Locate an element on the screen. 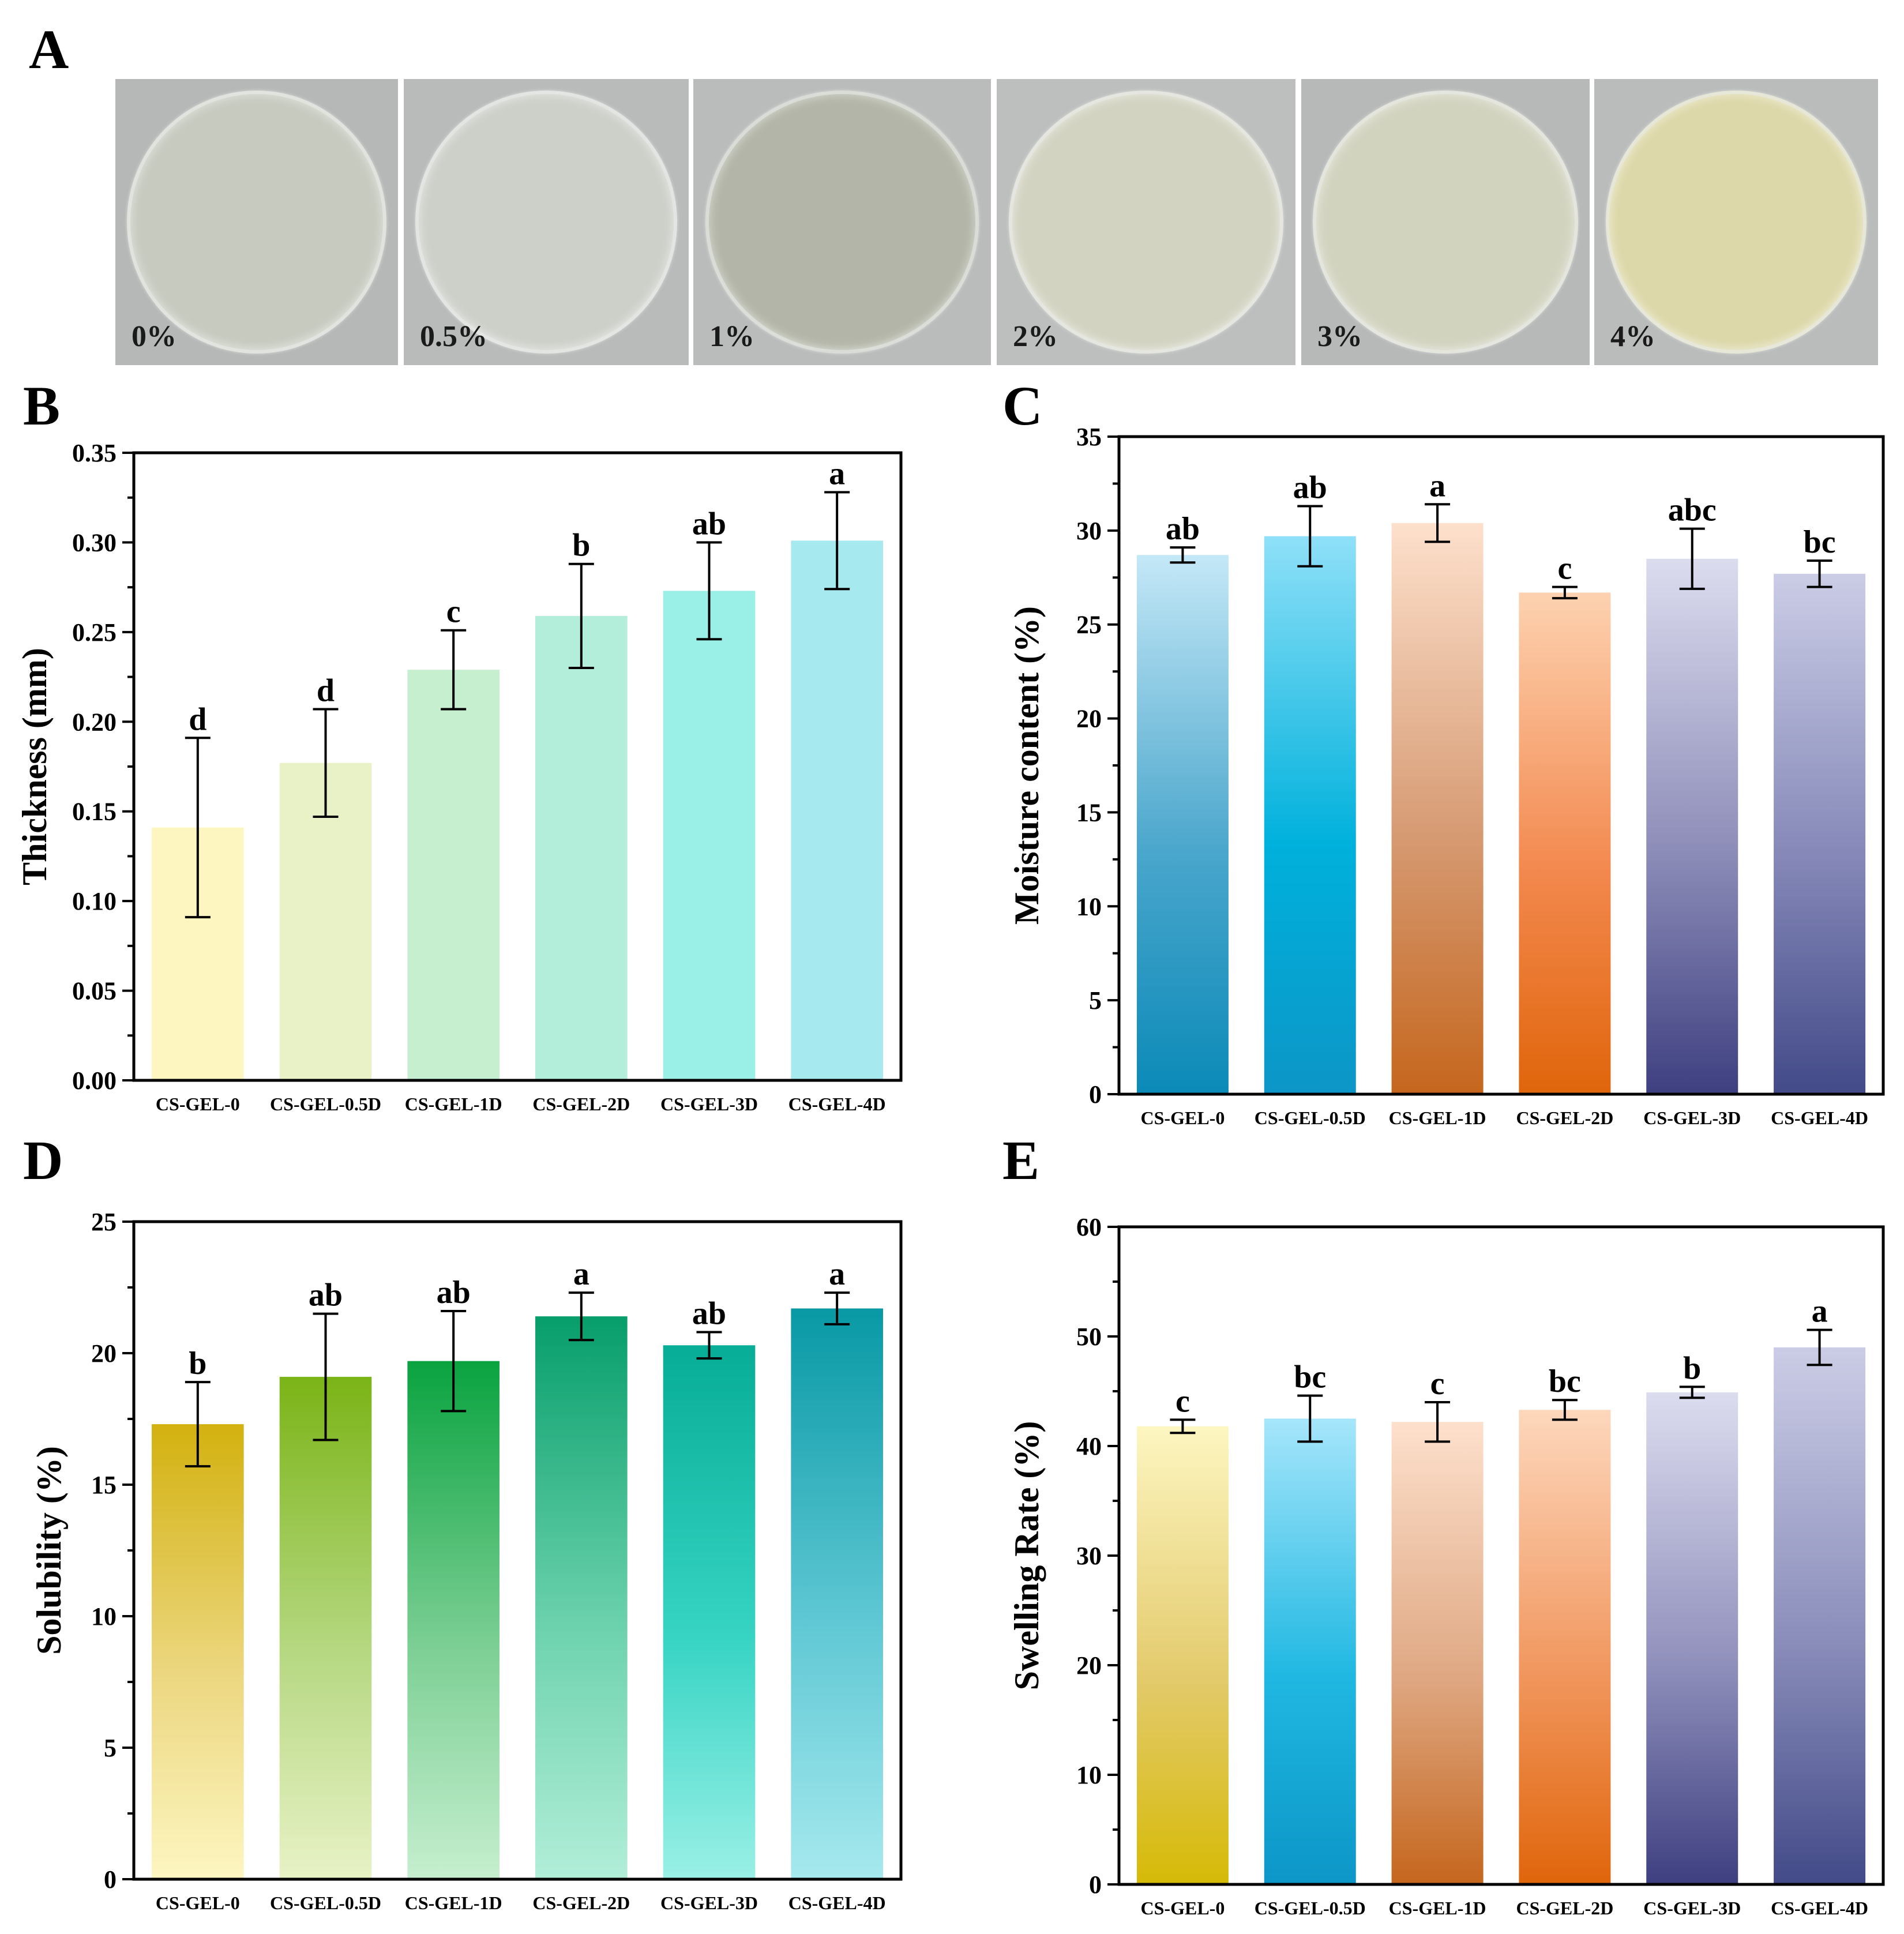 This screenshot has height=1934, width=1904. y-tick-label: 40 is located at coordinates (1089, 1446).